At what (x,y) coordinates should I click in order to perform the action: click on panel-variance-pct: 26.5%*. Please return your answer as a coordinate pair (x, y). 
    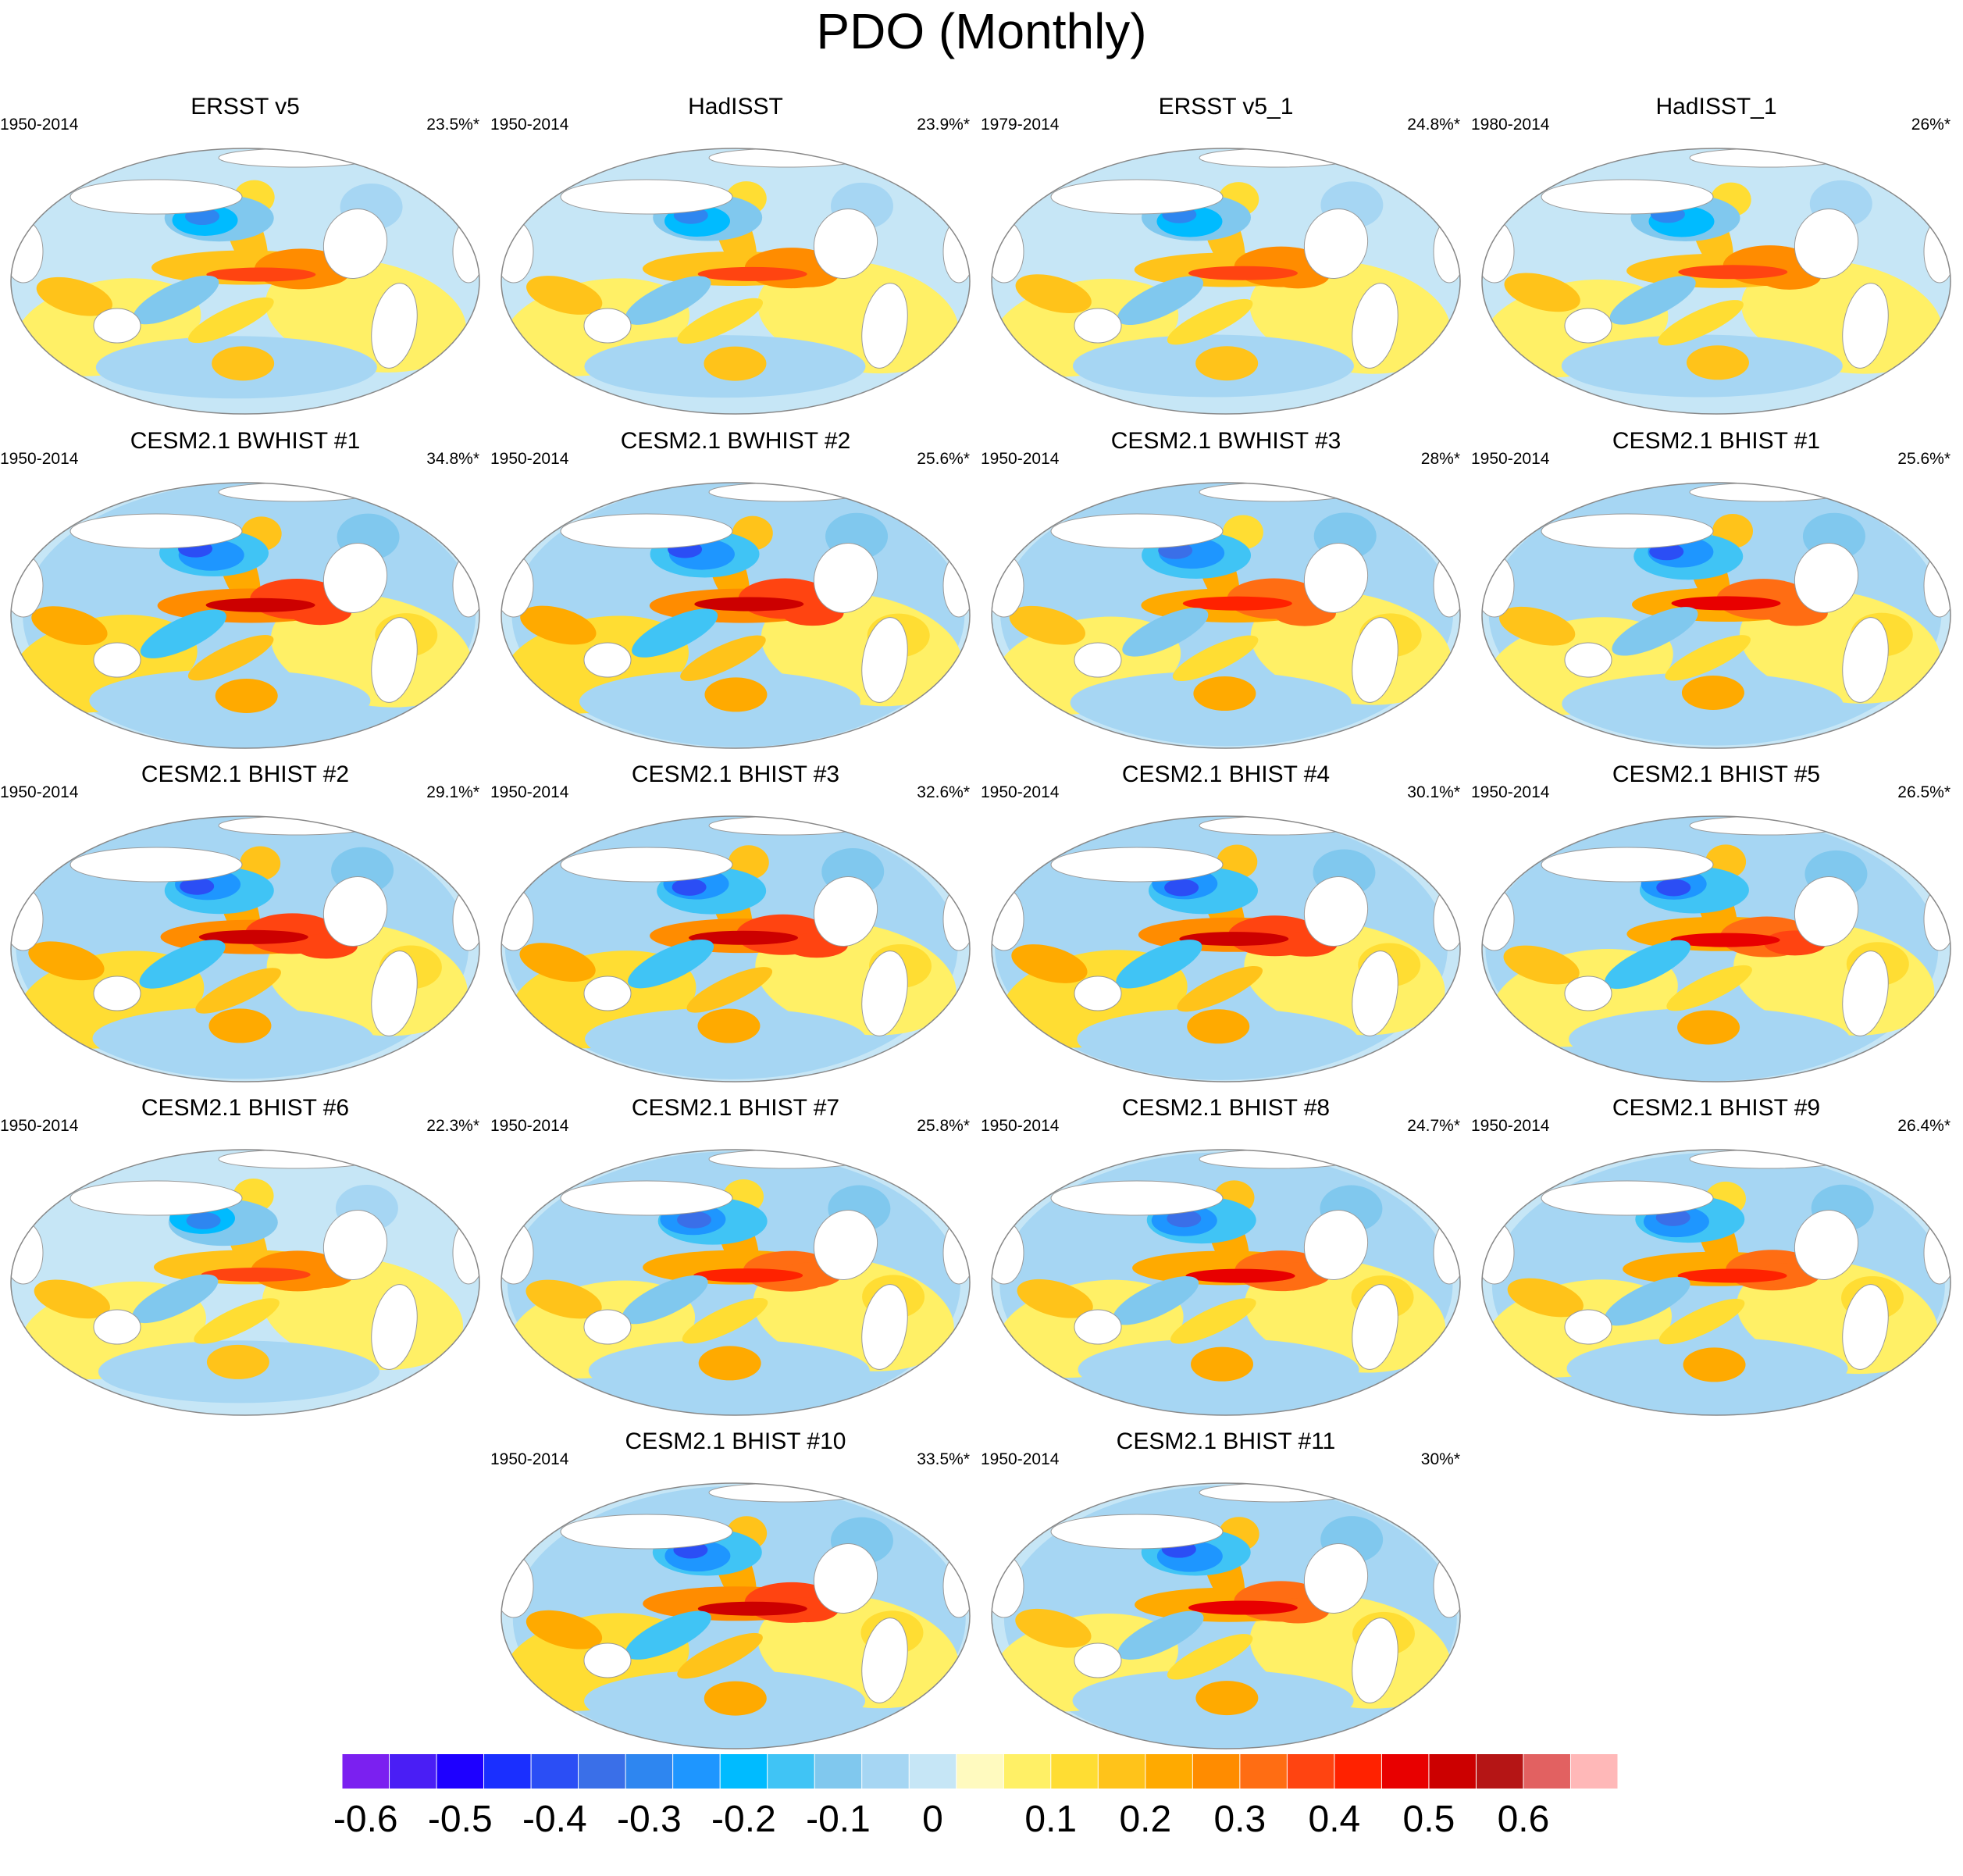
    Looking at the image, I should click on (1924, 792).